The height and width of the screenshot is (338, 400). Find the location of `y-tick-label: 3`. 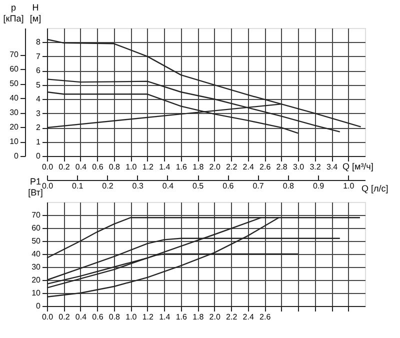

y-tick-label: 3 is located at coordinates (39, 113).